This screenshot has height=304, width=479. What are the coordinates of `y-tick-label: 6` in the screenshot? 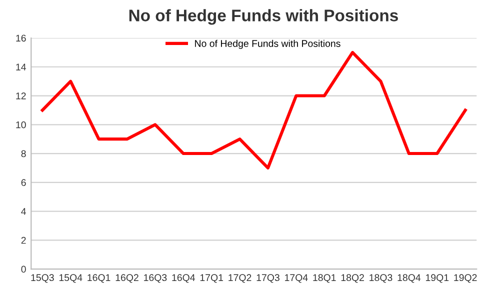 It's located at (23, 182).